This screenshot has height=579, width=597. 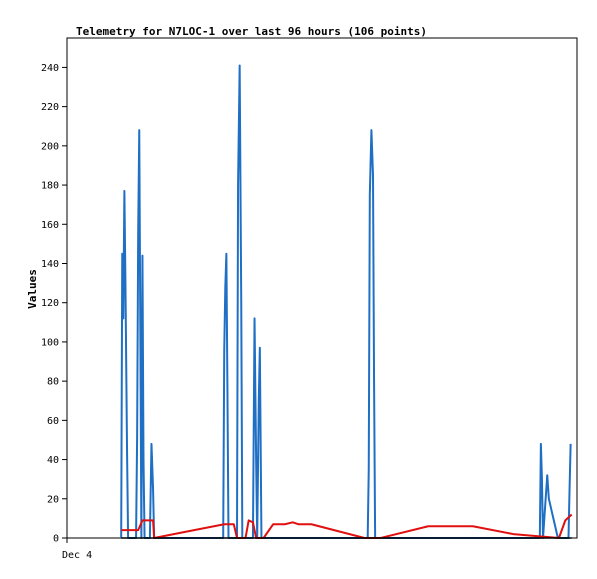 What do you see at coordinates (50, 342) in the screenshot?
I see `y-tick-label: 100` at bounding box center [50, 342].